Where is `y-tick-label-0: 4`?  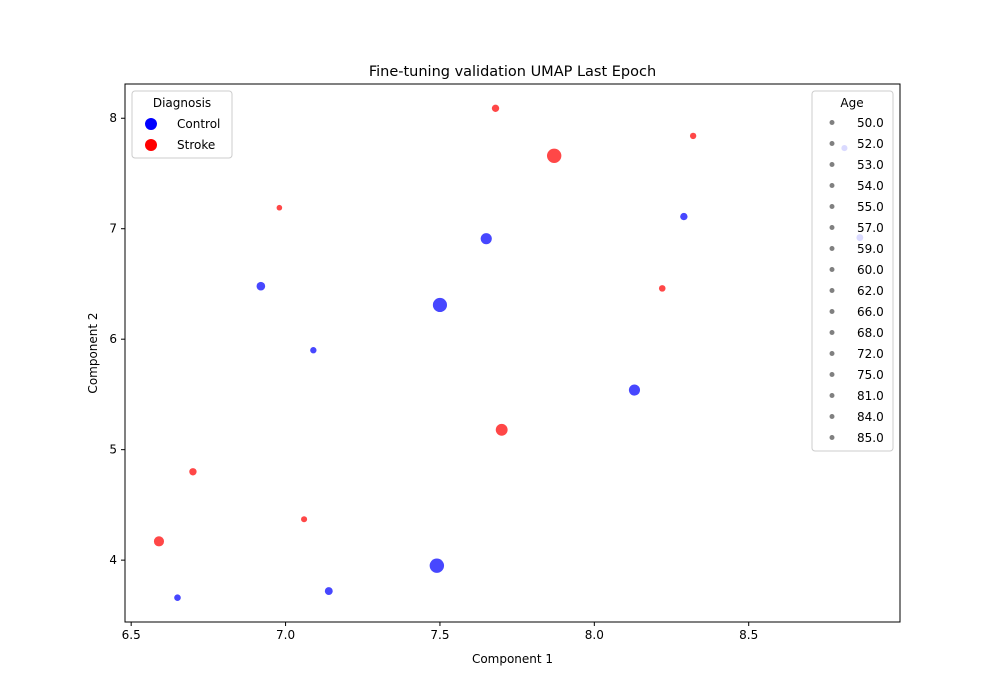
y-tick-label-0: 4 is located at coordinates (113, 560).